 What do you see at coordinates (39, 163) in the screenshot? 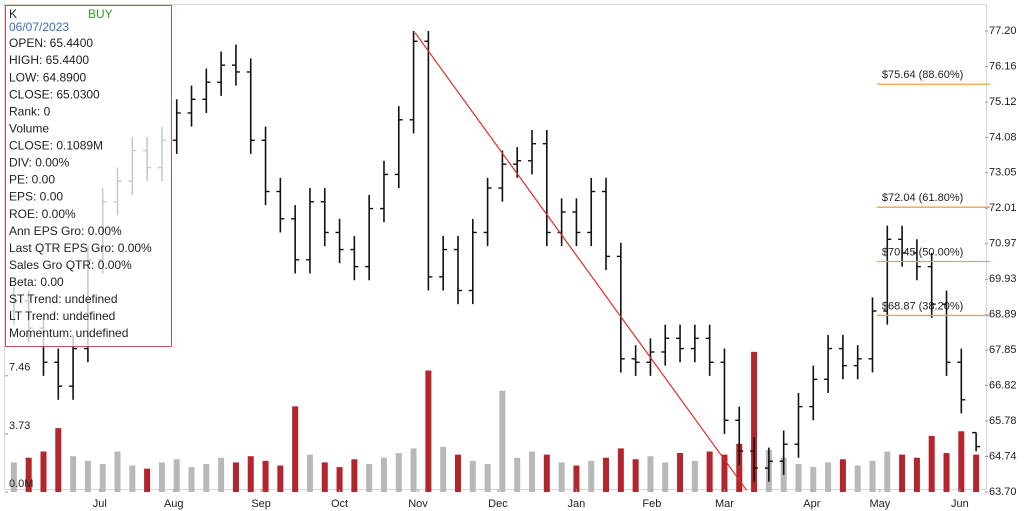
I see `info-line: DIV: 0.00%` at bounding box center [39, 163].